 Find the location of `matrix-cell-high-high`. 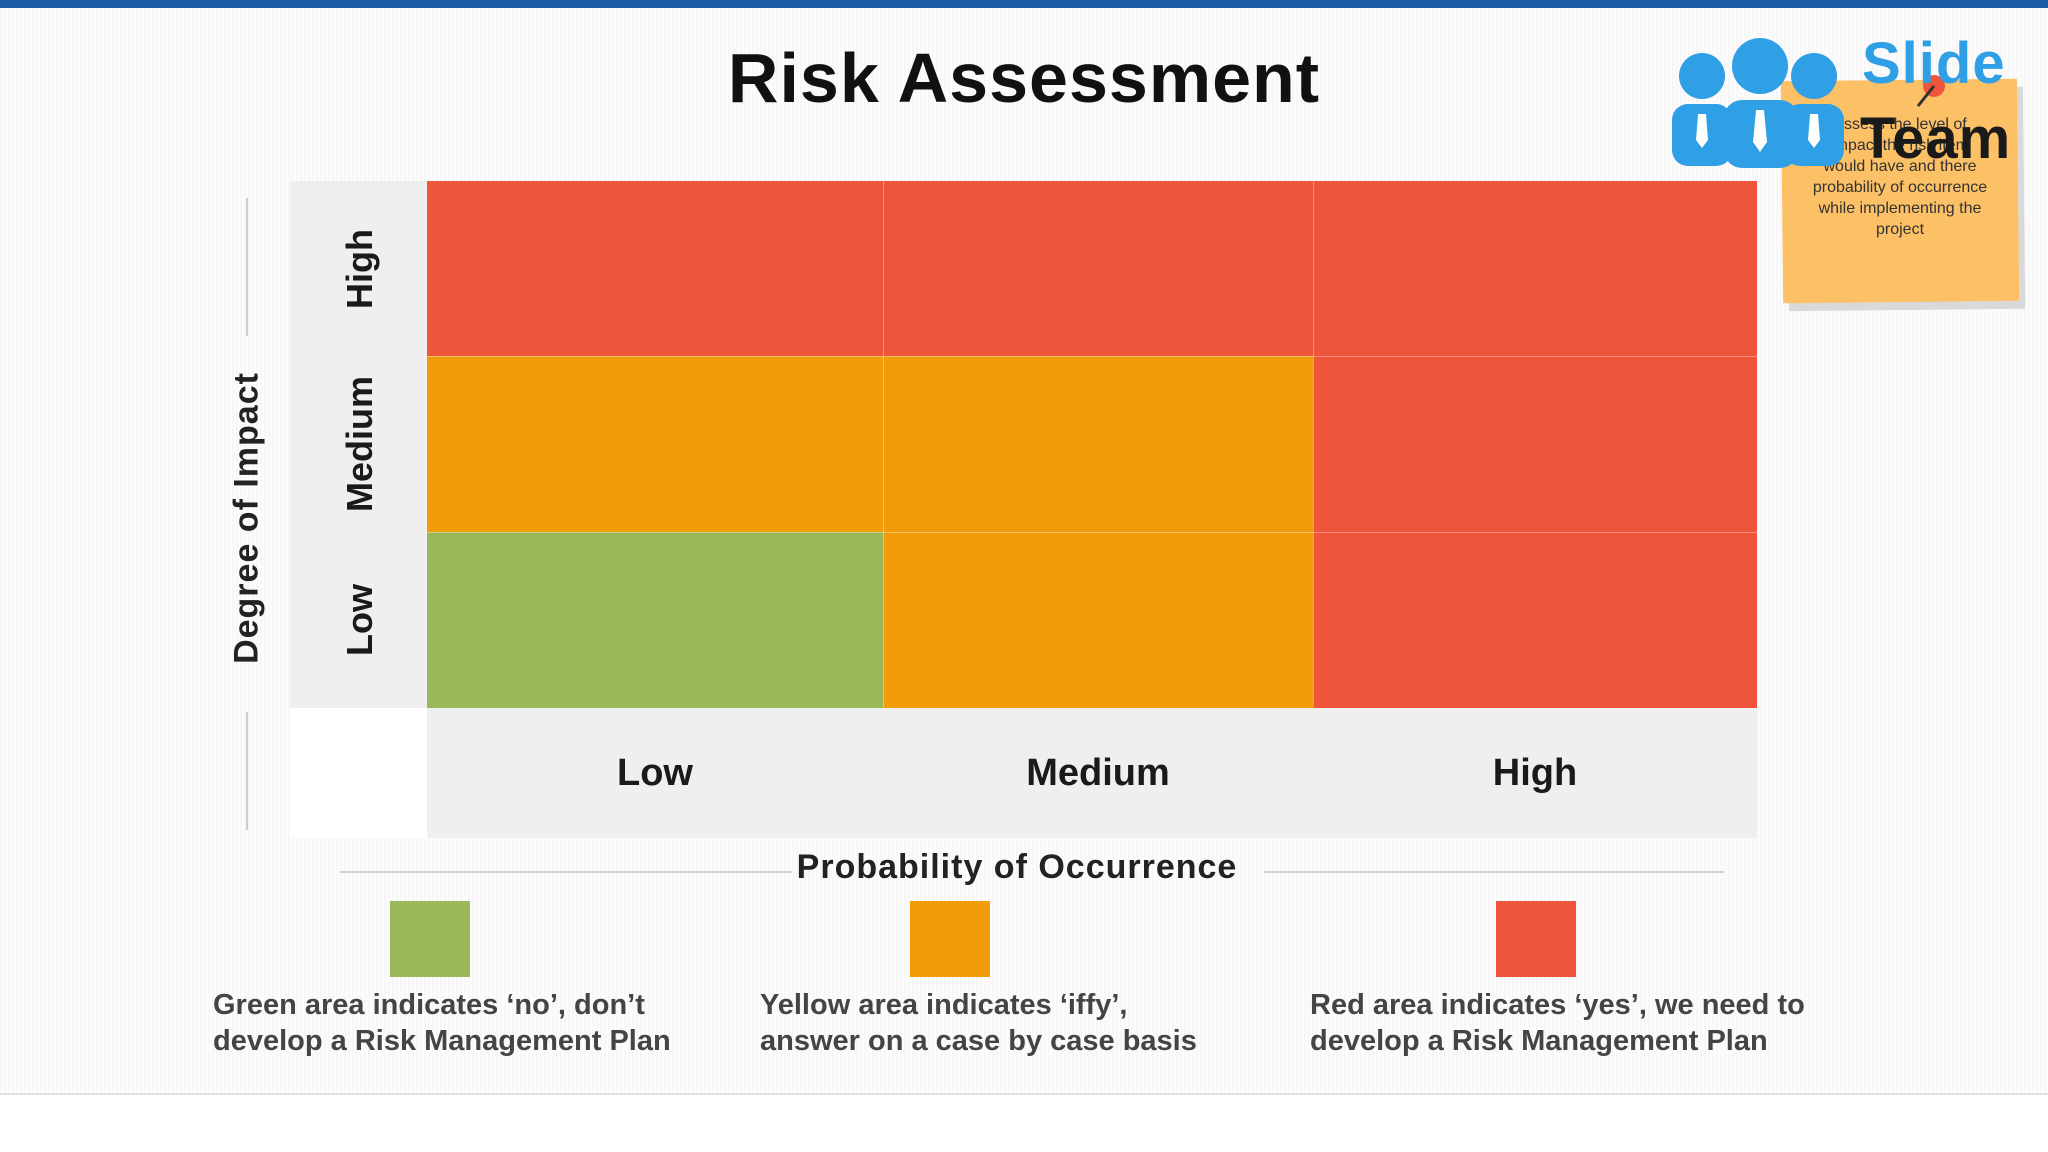

matrix-cell-high-high is located at coordinates (1535, 268).